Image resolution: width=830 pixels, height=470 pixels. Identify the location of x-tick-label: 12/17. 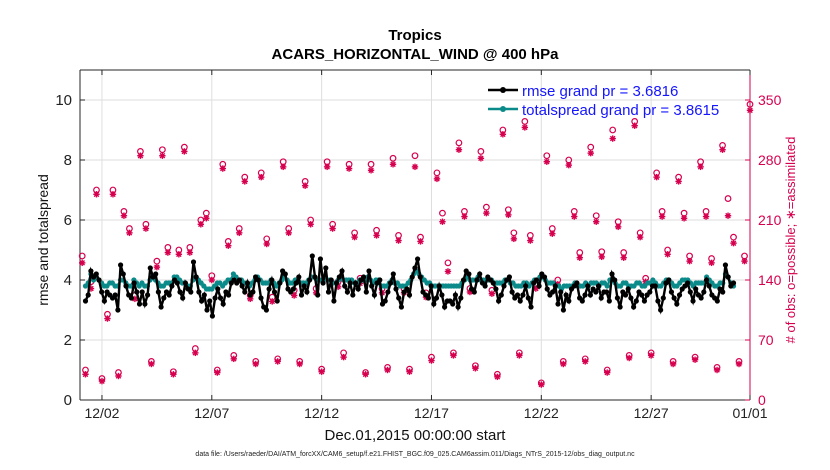
(431, 413).